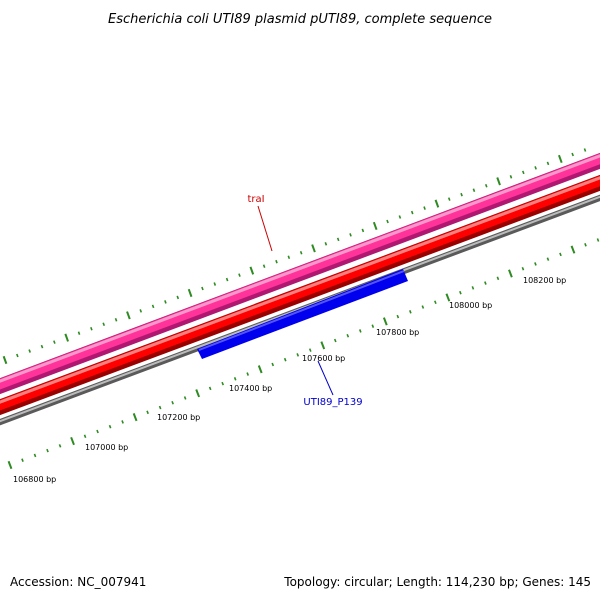 The width and height of the screenshot is (600, 600). I want to click on uti89-p139-label: UTI89_P139, so click(332, 402).